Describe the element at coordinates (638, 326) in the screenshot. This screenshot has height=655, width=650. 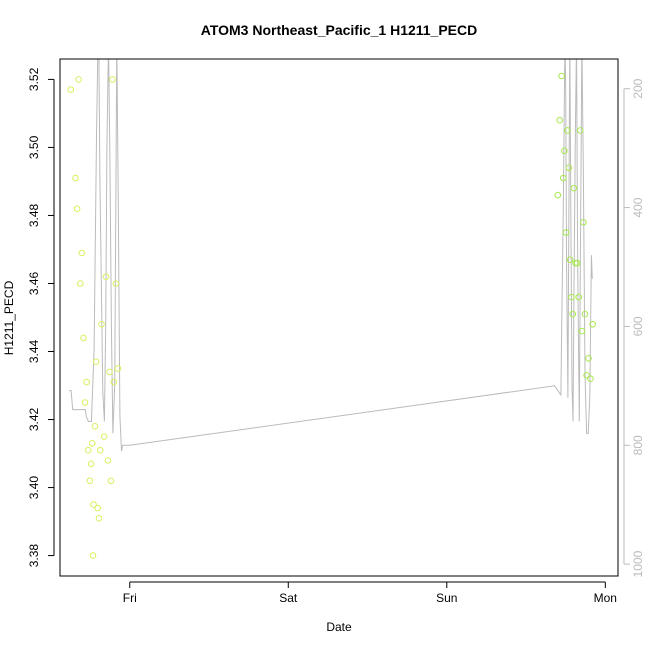
I see `y2-tick-label: 600` at that location.